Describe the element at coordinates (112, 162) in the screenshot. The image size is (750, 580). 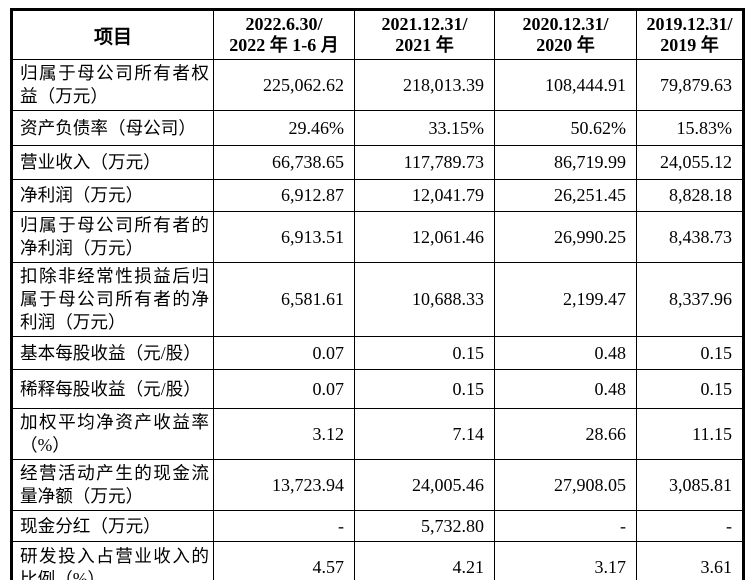
I see `row-label: 营业收入（万元）` at that location.